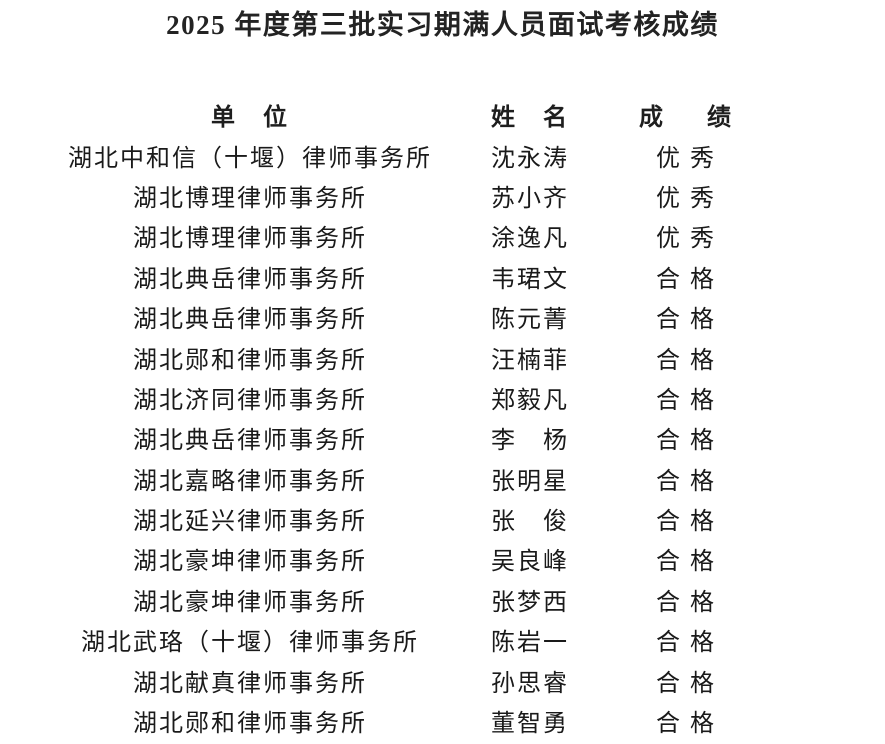 The image size is (885, 744). Describe the element at coordinates (530, 481) in the screenshot. I see `name-cell: 张明星` at that location.